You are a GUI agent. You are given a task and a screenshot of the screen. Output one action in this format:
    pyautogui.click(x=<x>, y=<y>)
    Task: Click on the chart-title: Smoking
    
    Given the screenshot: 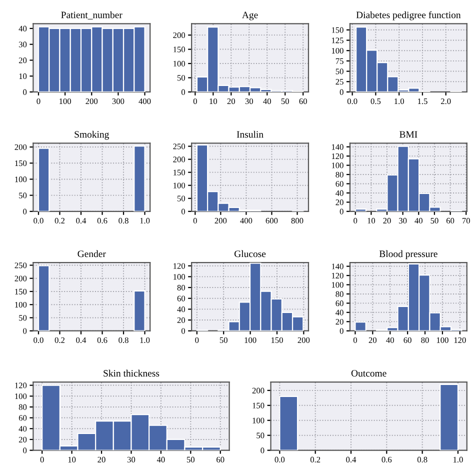 What is the action you would take?
    pyautogui.click(x=92, y=135)
    